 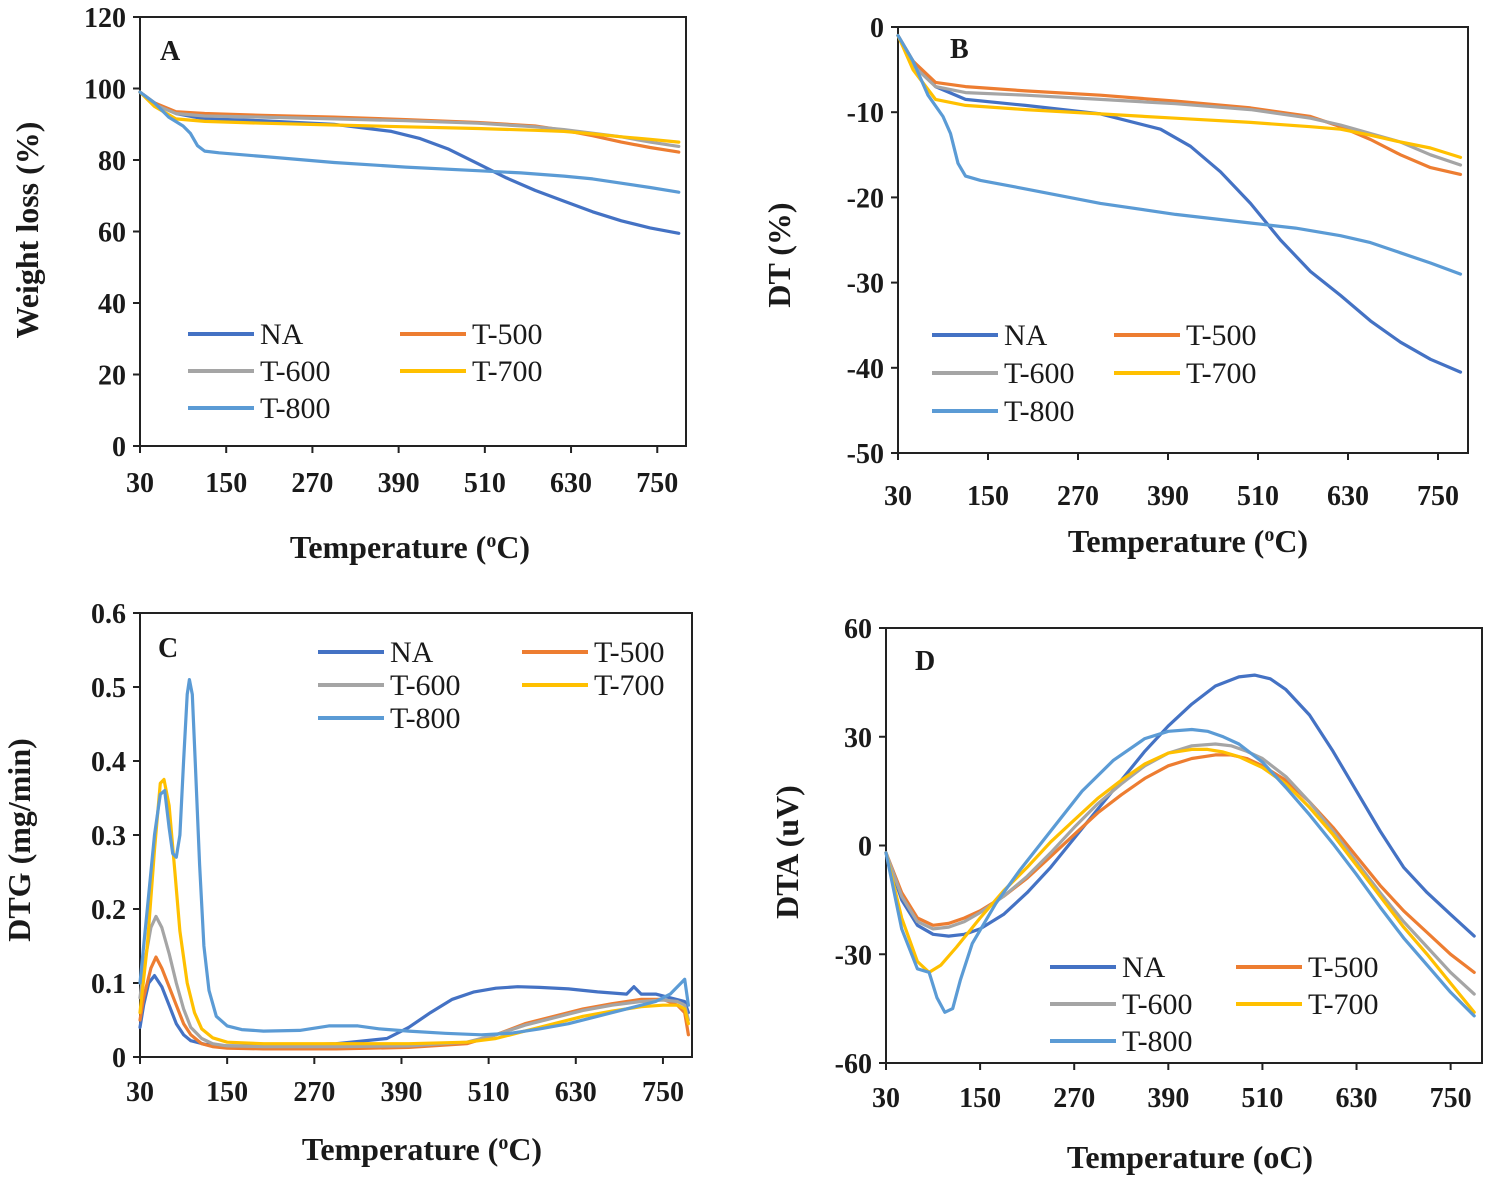 What do you see at coordinates (1221, 335) in the screenshot?
I see `legend-label-t-500: T-500` at bounding box center [1221, 335].